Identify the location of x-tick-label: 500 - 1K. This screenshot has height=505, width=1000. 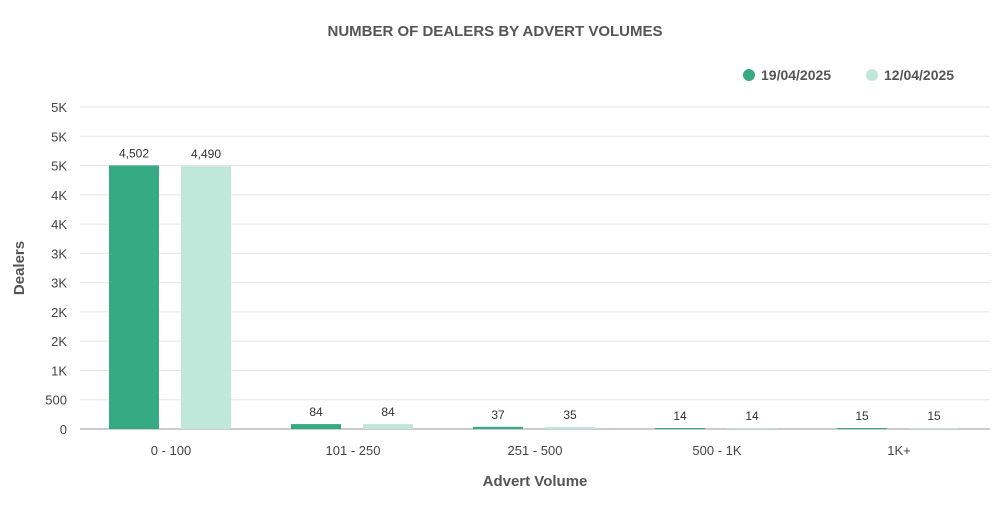
(716, 450).